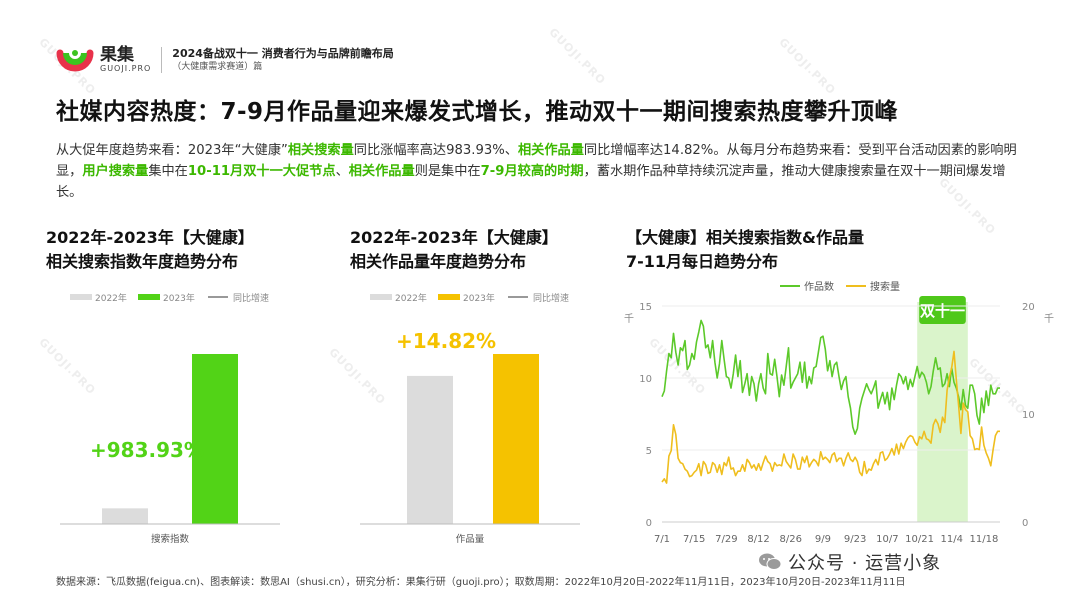 This screenshot has width=1080, height=608. What do you see at coordinates (446, 341) in the screenshot?
I see `growth-annotation: +14.82%` at bounding box center [446, 341].